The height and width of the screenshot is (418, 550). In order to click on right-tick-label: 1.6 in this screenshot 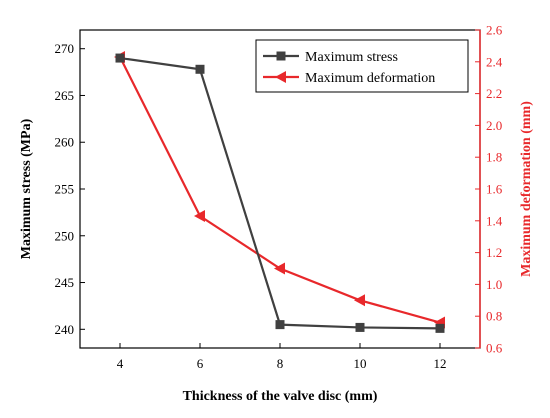, I will do `click(494, 189)`.